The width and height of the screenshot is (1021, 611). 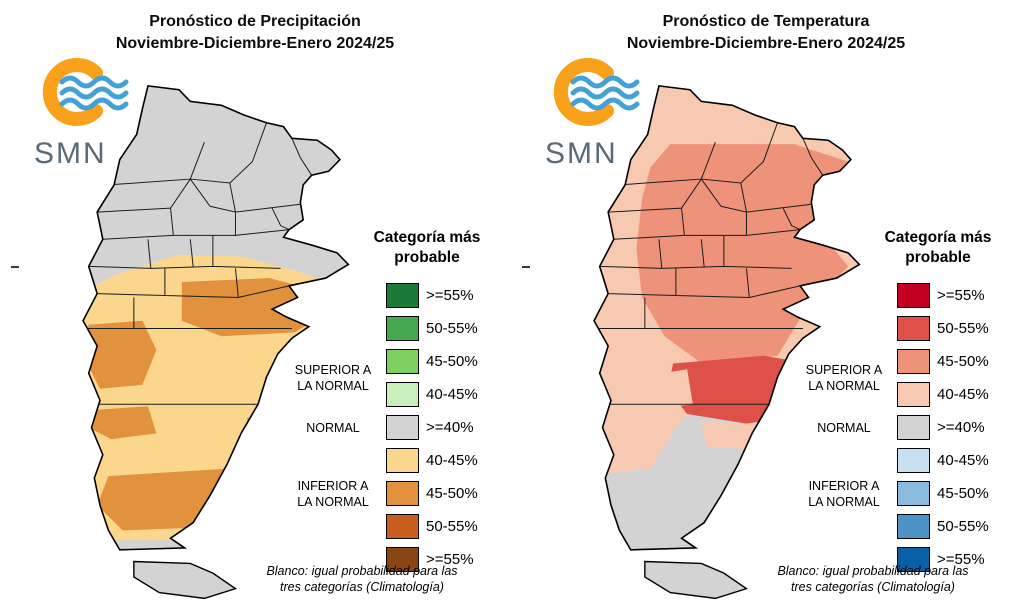 What do you see at coordinates (172, 499) in the screenshot?
I see `region-inferior-45-50-south` at bounding box center [172, 499].